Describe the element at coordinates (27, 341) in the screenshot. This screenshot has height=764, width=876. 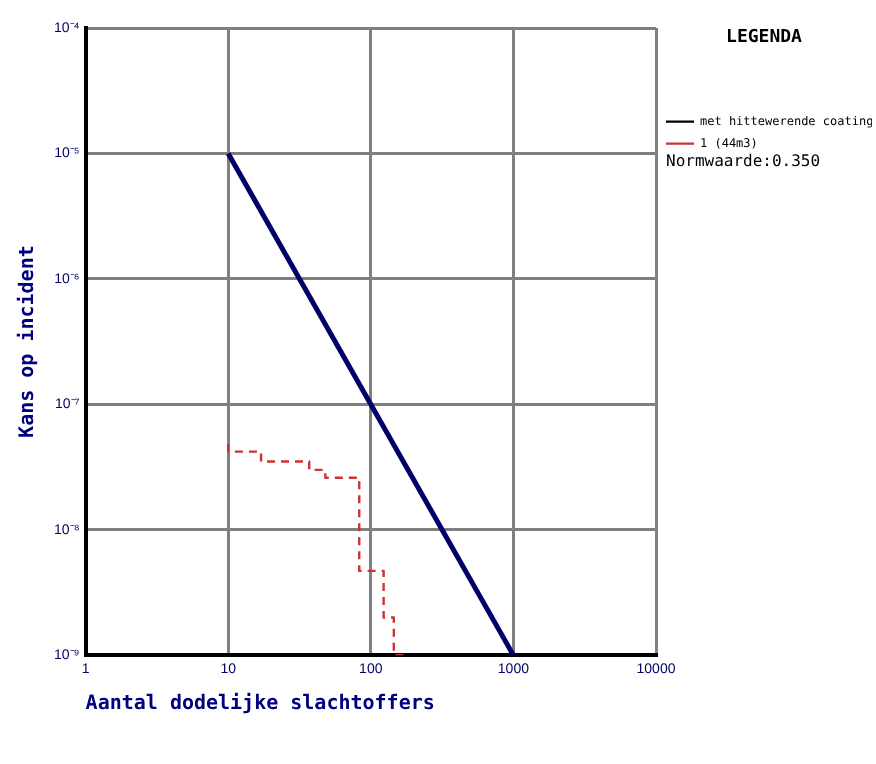
I see `y-axis-title: Kans op incident` at that location.